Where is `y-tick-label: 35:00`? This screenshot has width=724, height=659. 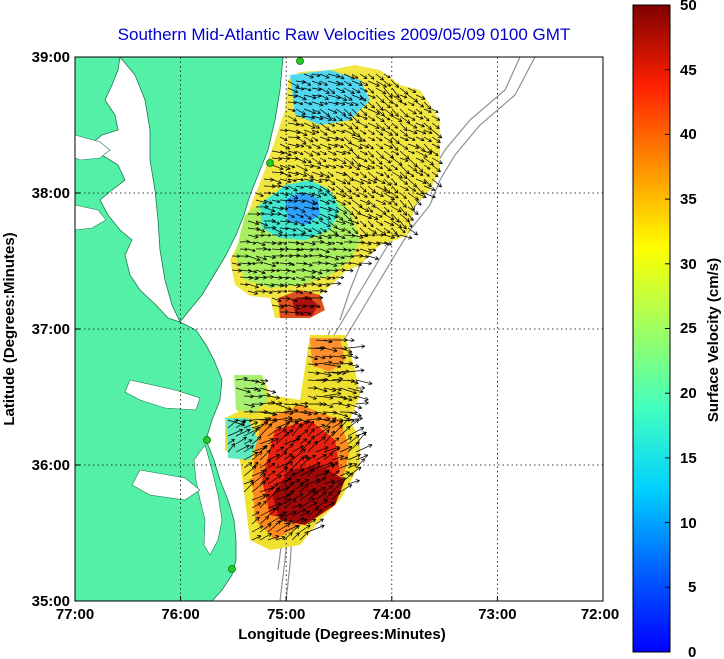 y-tick-label: 35:00 is located at coordinates (51, 601).